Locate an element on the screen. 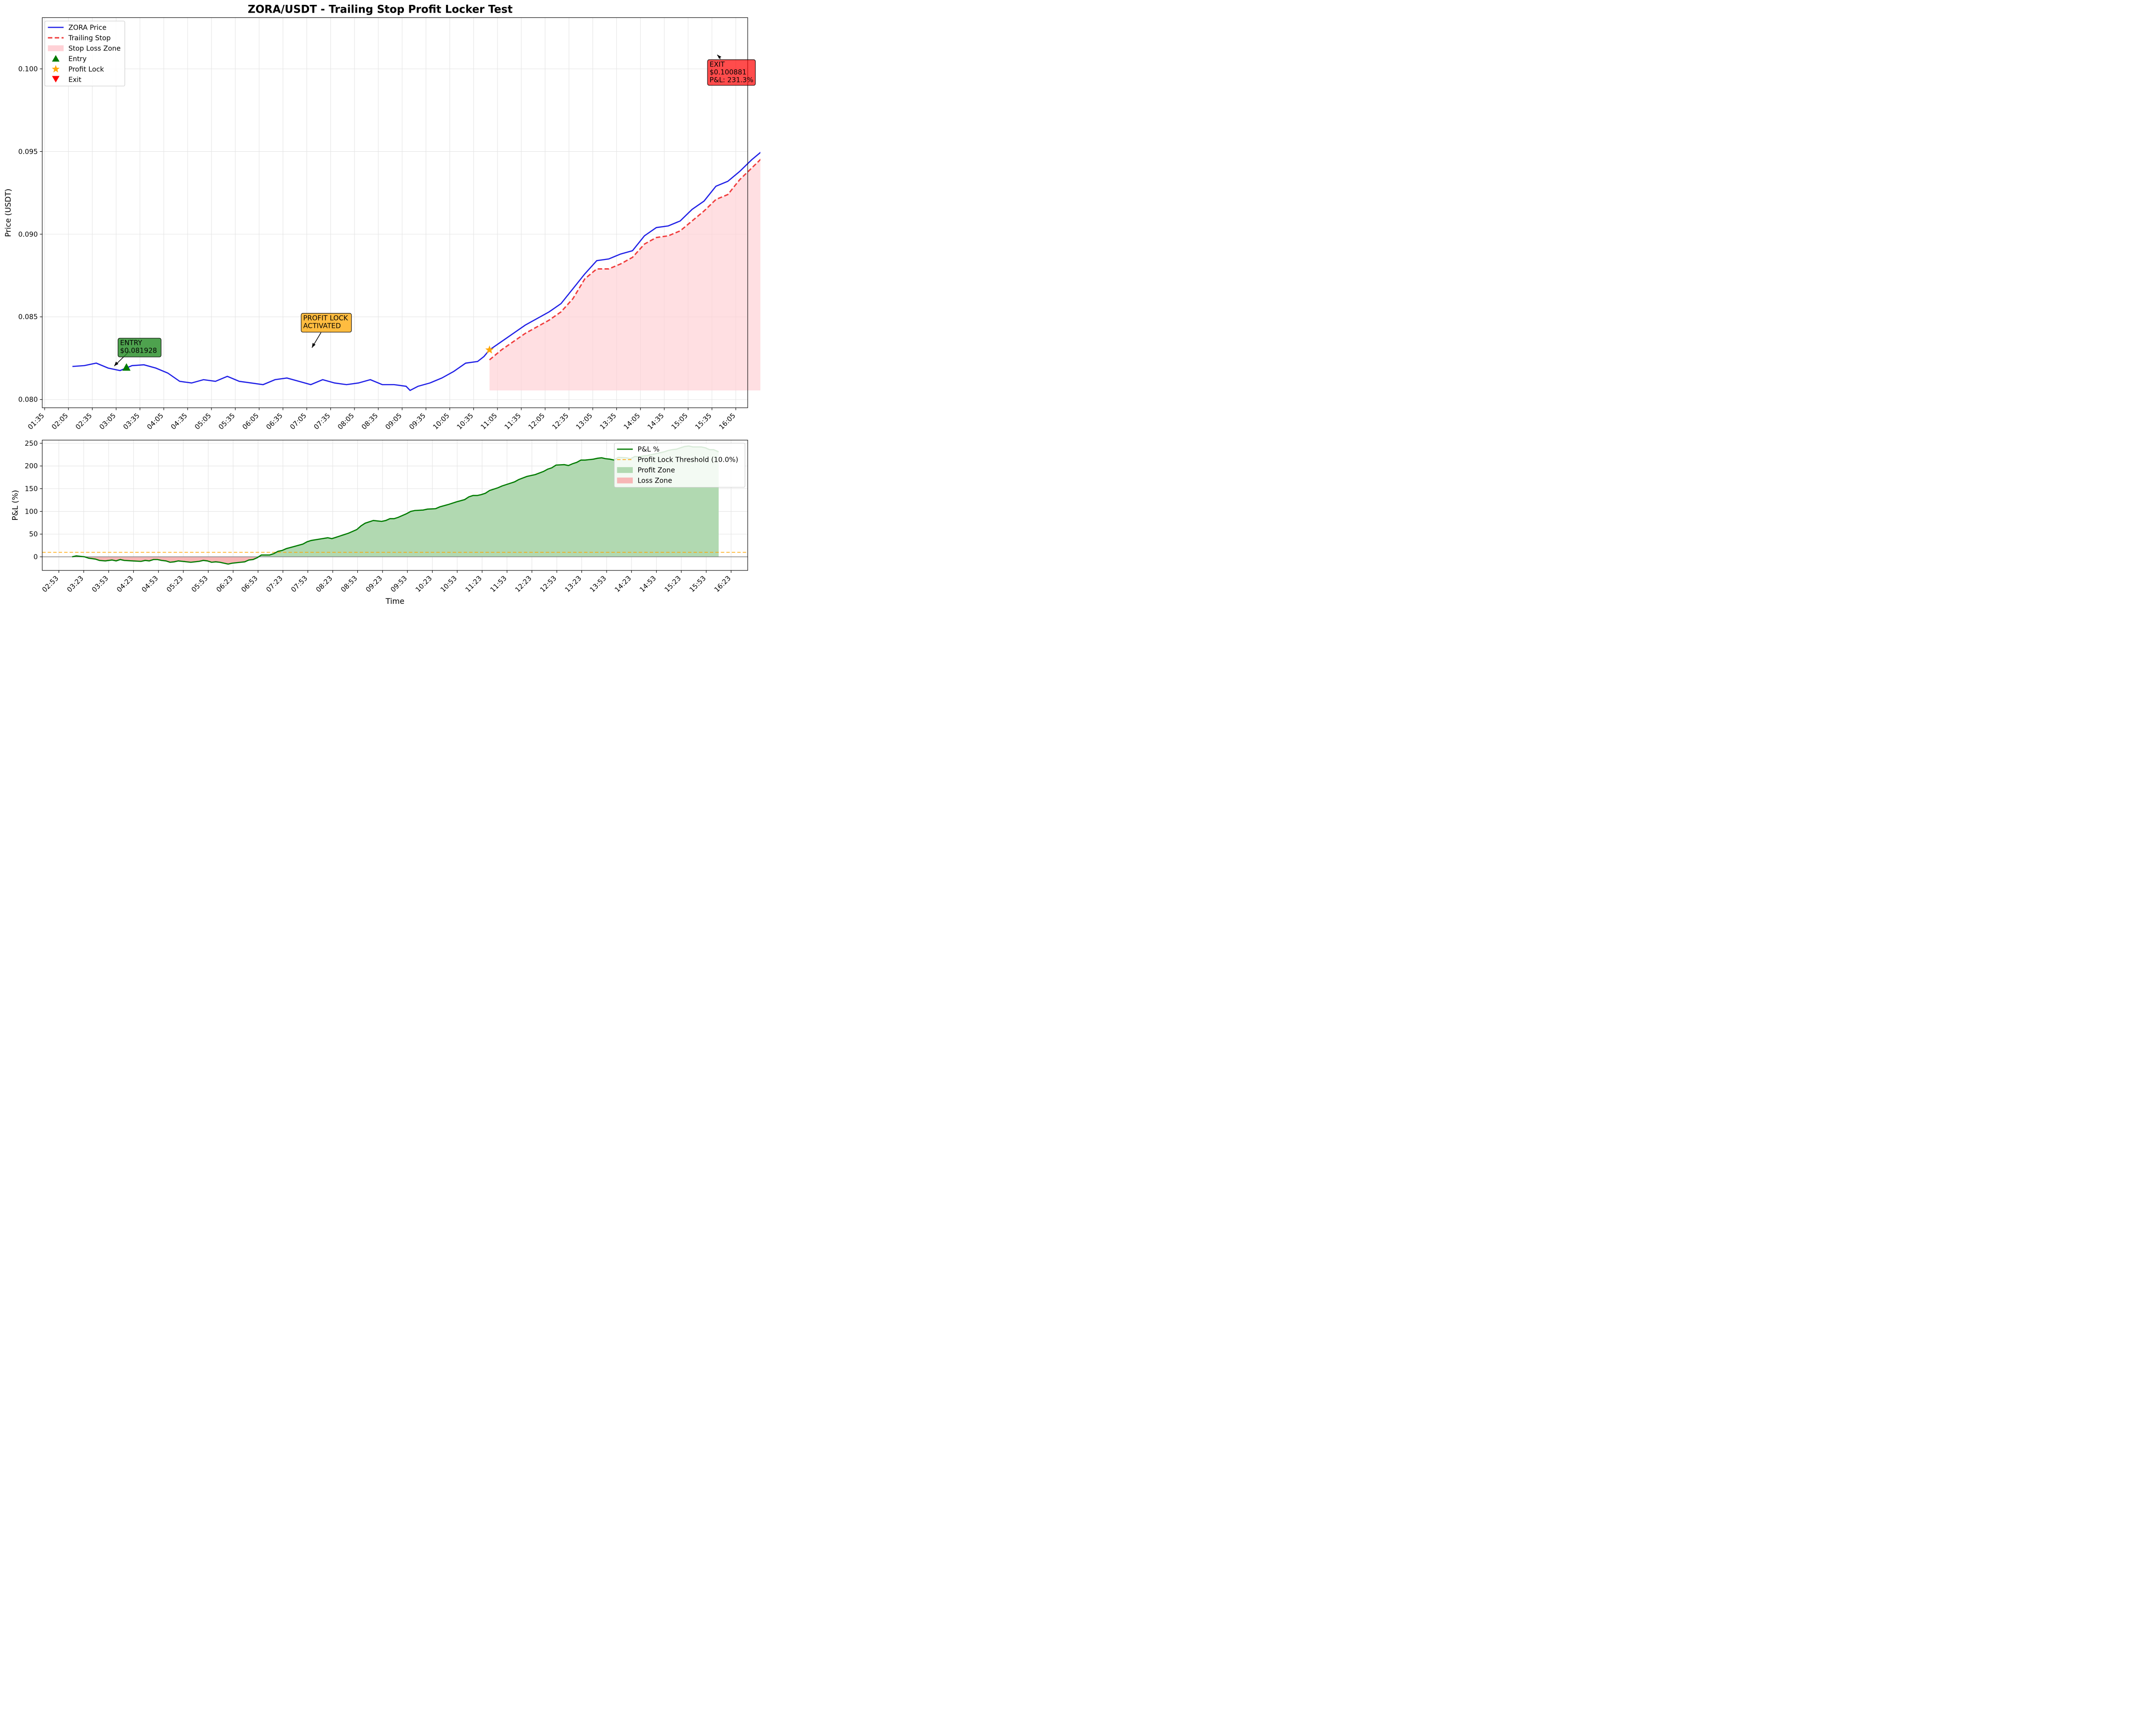  exit-label-box is located at coordinates (731, 72).